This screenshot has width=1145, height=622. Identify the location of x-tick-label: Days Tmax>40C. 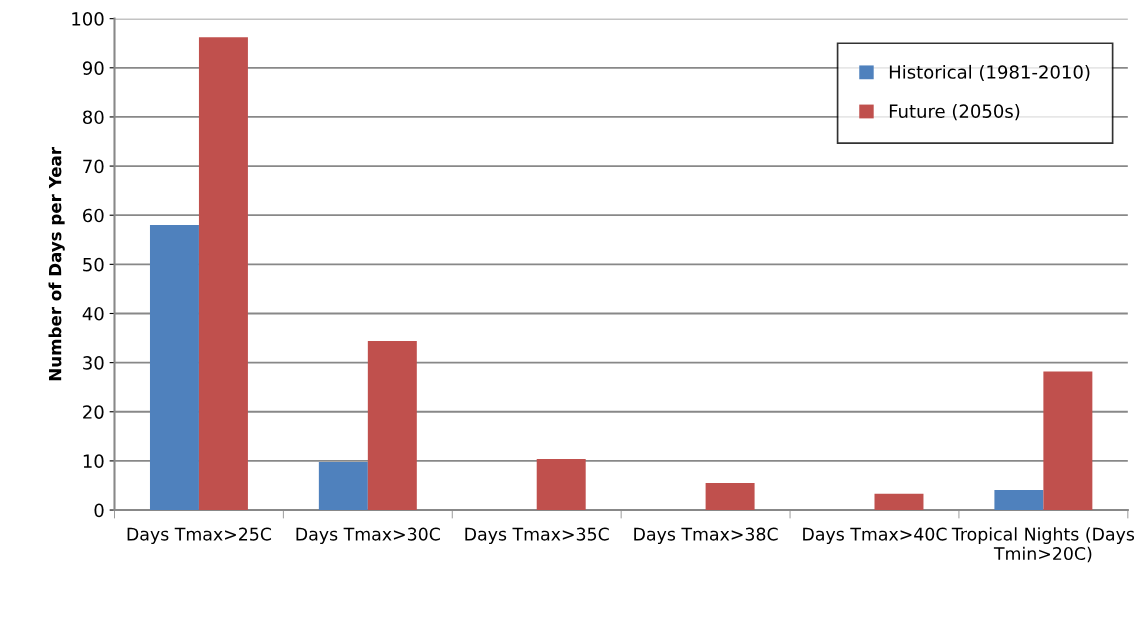
(875, 536).